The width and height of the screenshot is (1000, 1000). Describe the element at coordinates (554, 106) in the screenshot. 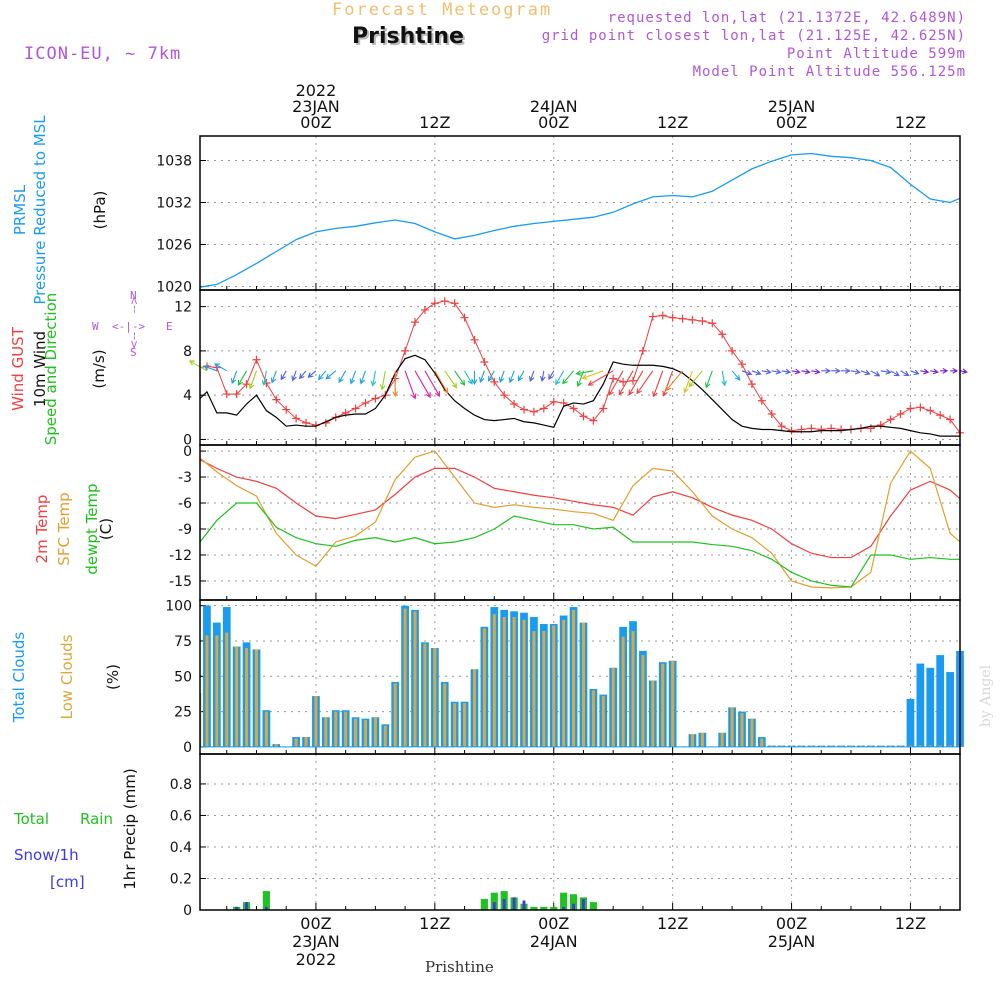

I see `time-label-top: 24JAN` at that location.